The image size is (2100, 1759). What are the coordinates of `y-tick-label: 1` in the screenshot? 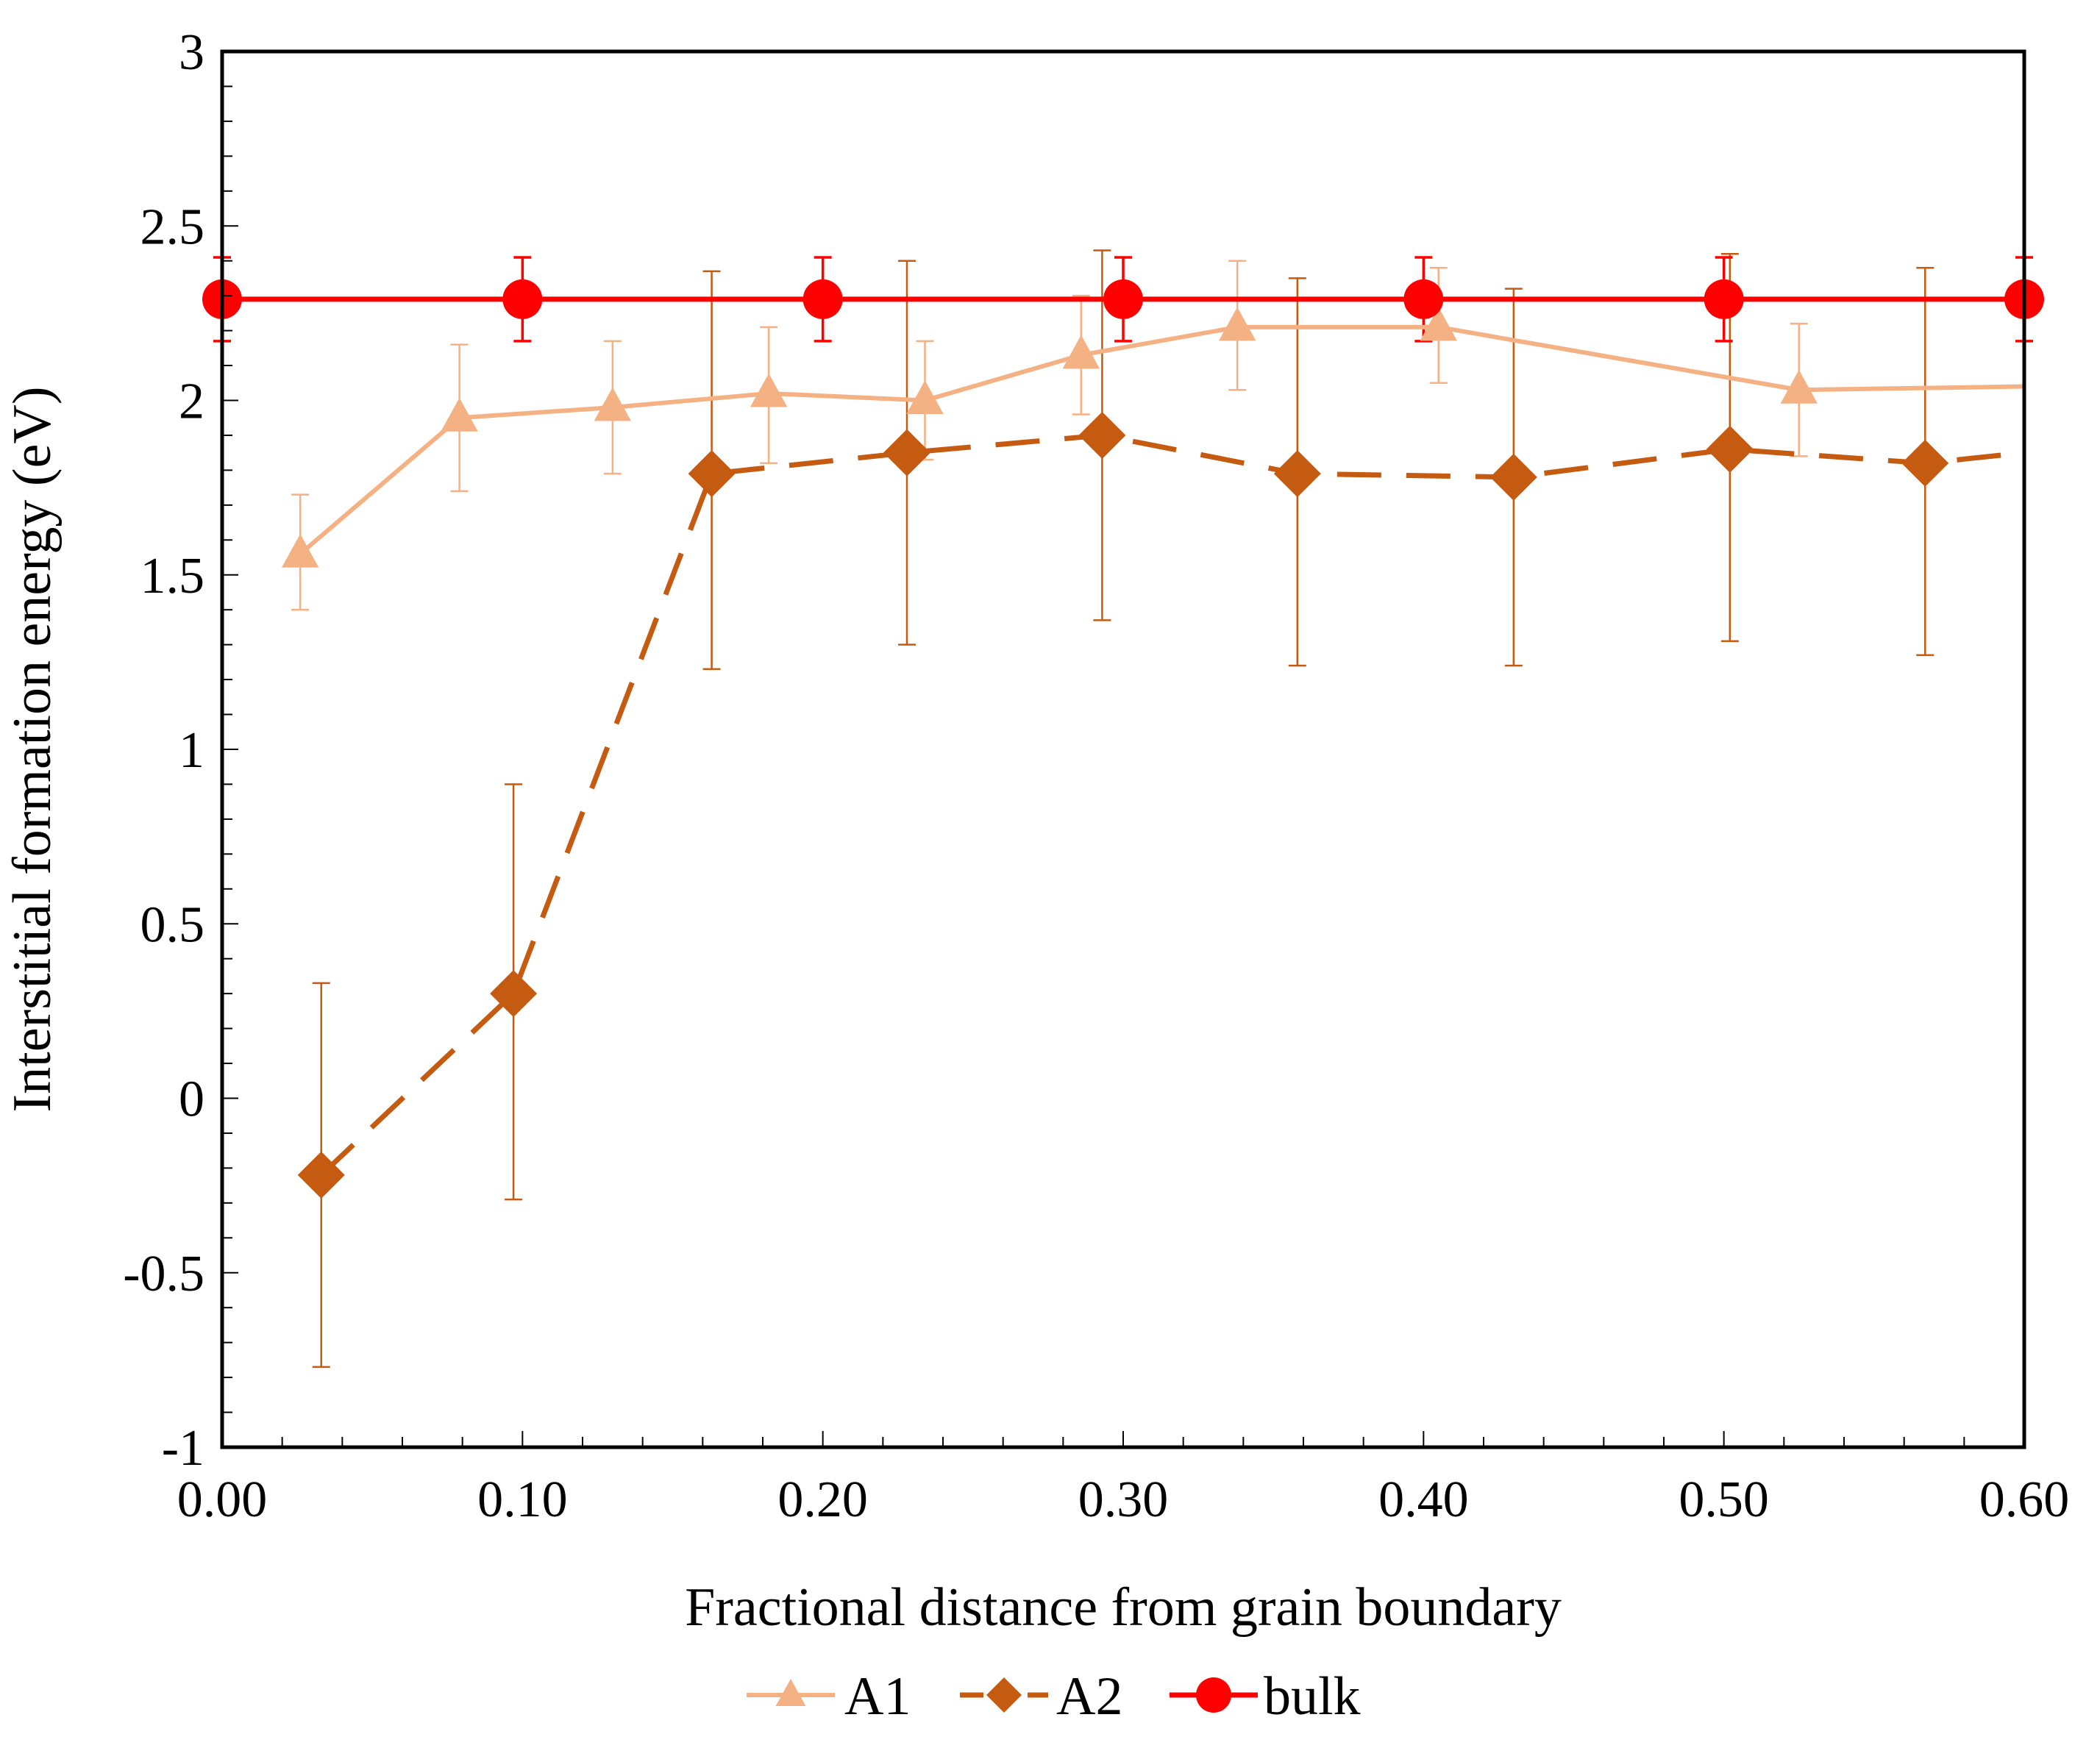 It's located at (191, 750).